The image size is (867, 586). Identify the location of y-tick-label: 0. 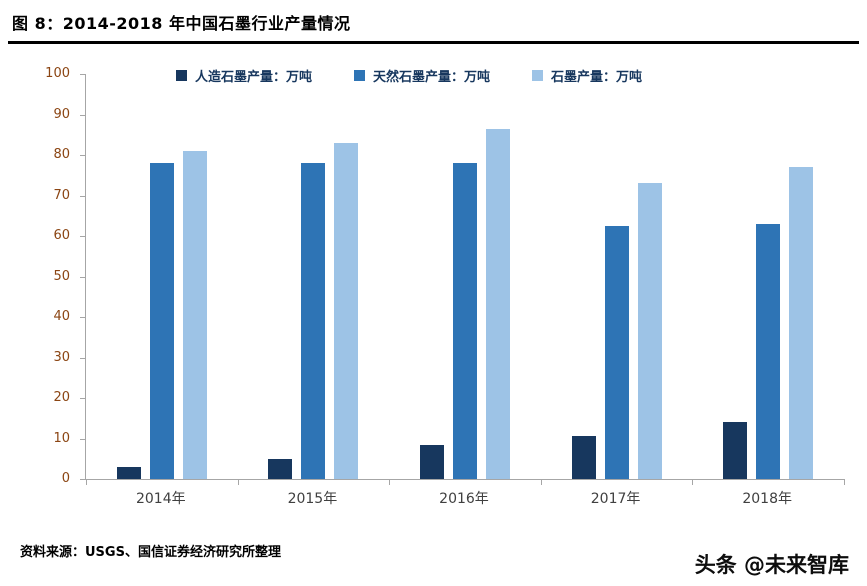
(65, 478).